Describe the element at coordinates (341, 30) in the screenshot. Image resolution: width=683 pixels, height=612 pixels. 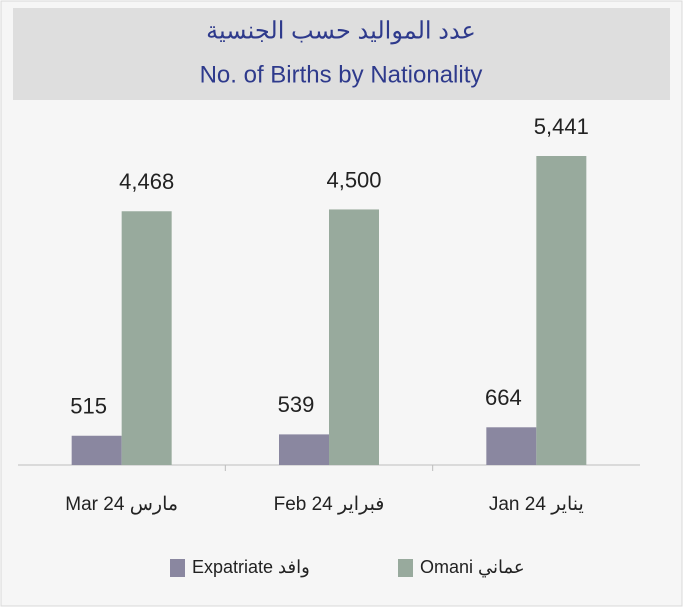
I see `chart-title: عدد المواليد حسب الجنسية` at that location.